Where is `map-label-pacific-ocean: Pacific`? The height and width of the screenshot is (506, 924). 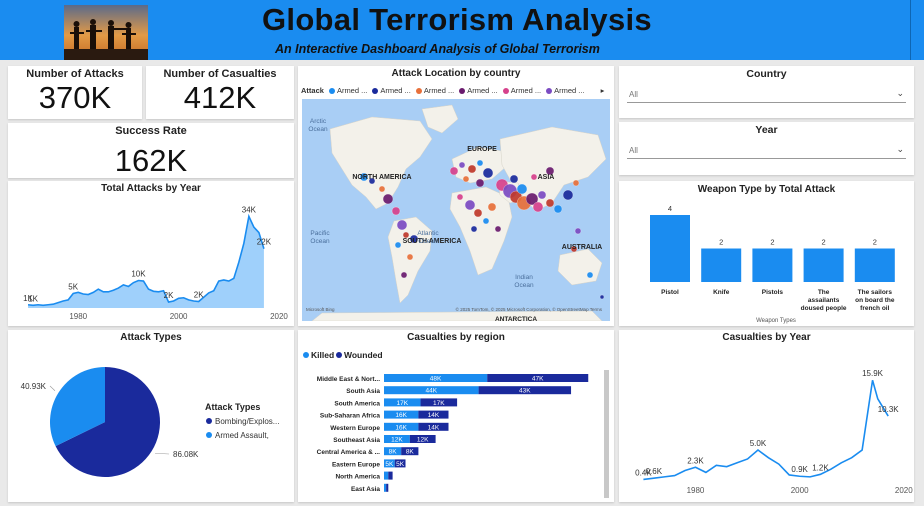 map-label-pacific-ocean: Pacific is located at coordinates (320, 233).